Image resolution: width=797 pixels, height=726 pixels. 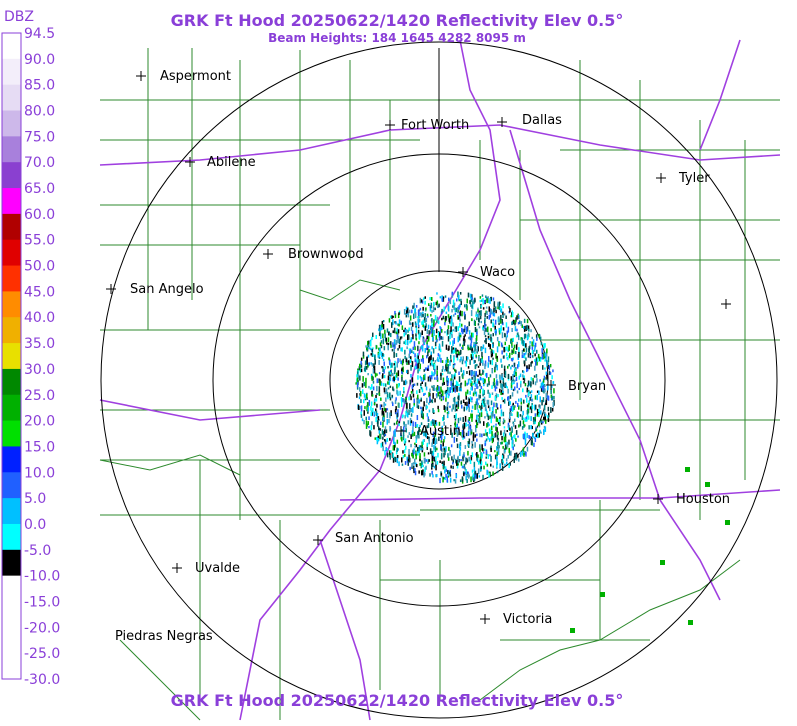 I want to click on legend-label: 75.0, so click(x=39, y=137).